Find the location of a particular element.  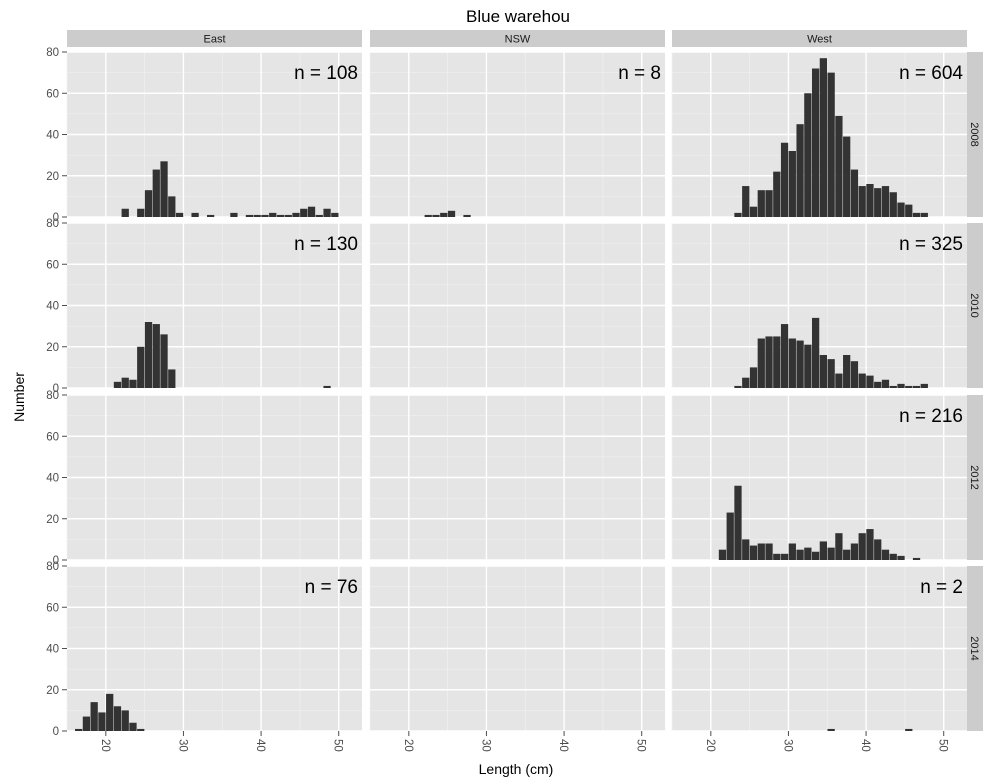

sample-size-label: n = 8 is located at coordinates (639, 73).